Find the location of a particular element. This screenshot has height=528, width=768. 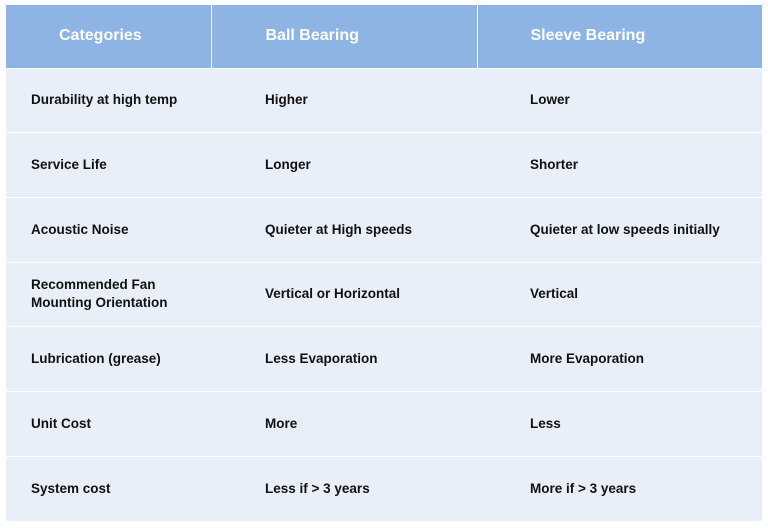

table-cell: Vertical is located at coordinates (619, 294).